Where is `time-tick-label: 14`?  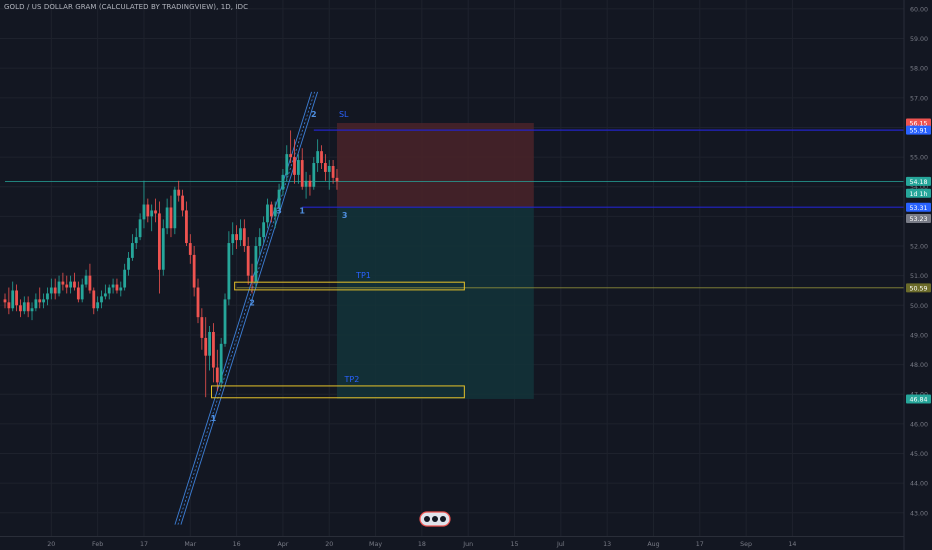
time-tick-label: 14 is located at coordinates (792, 544).